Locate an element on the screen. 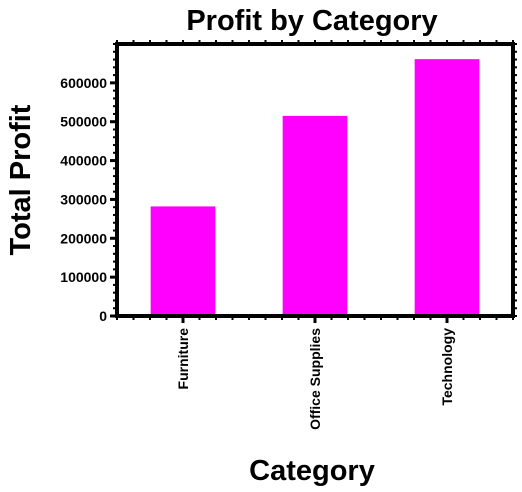 This screenshot has height=492, width=522. bar-technology is located at coordinates (447, 187).